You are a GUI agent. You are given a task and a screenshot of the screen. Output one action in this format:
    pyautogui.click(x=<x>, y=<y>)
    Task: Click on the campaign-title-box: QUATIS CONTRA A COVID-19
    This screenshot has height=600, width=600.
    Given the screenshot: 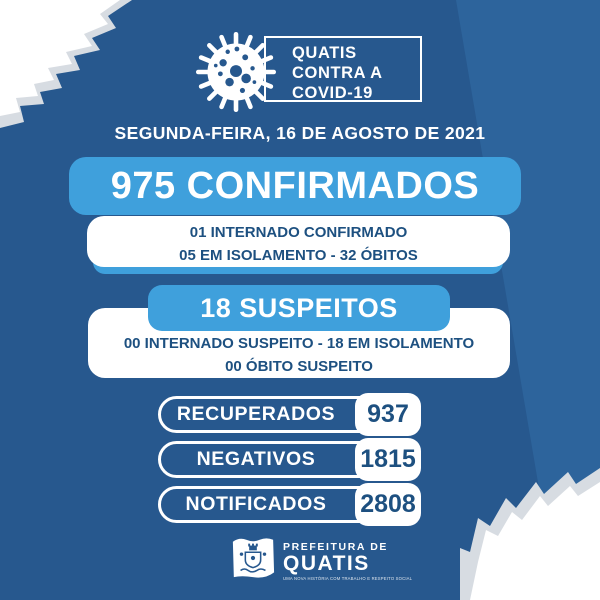 What is the action you would take?
    pyautogui.click(x=343, y=69)
    